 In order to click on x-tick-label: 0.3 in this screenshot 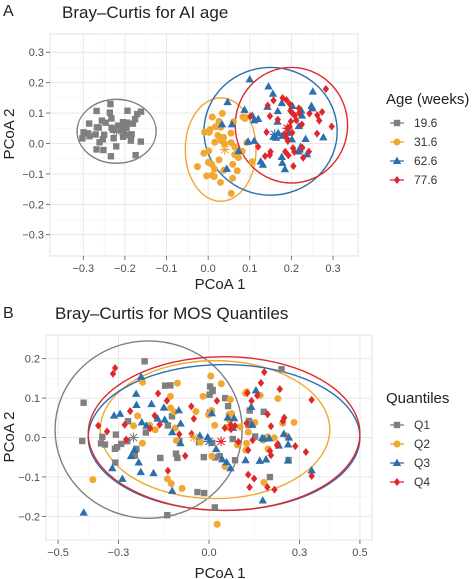, I will do `click(332, 269)`.